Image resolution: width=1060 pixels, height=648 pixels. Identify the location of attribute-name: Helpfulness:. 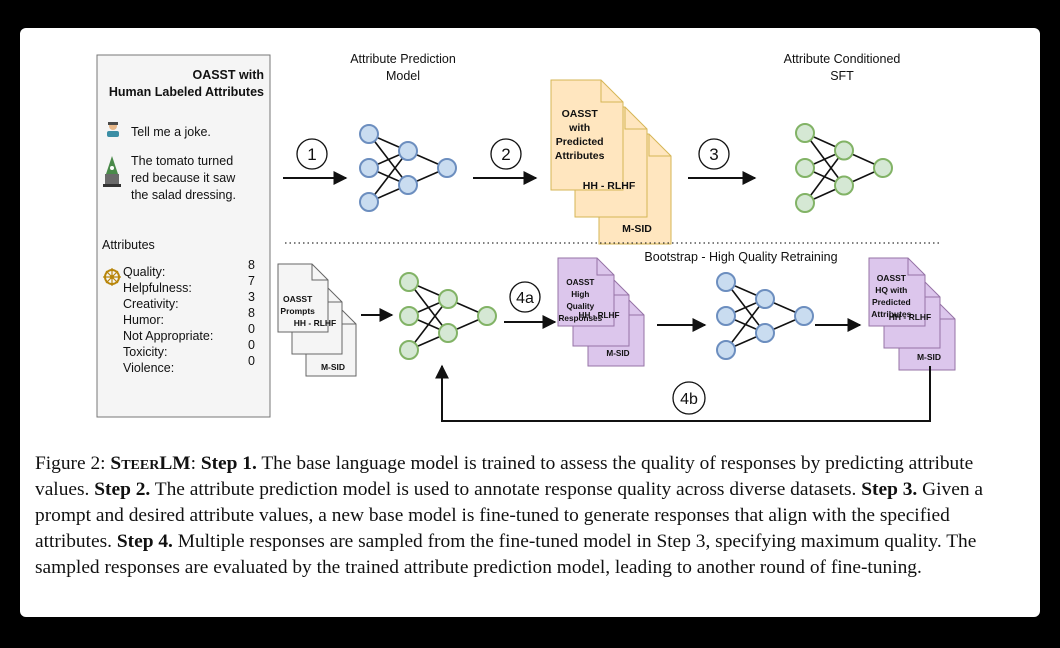
(157, 288).